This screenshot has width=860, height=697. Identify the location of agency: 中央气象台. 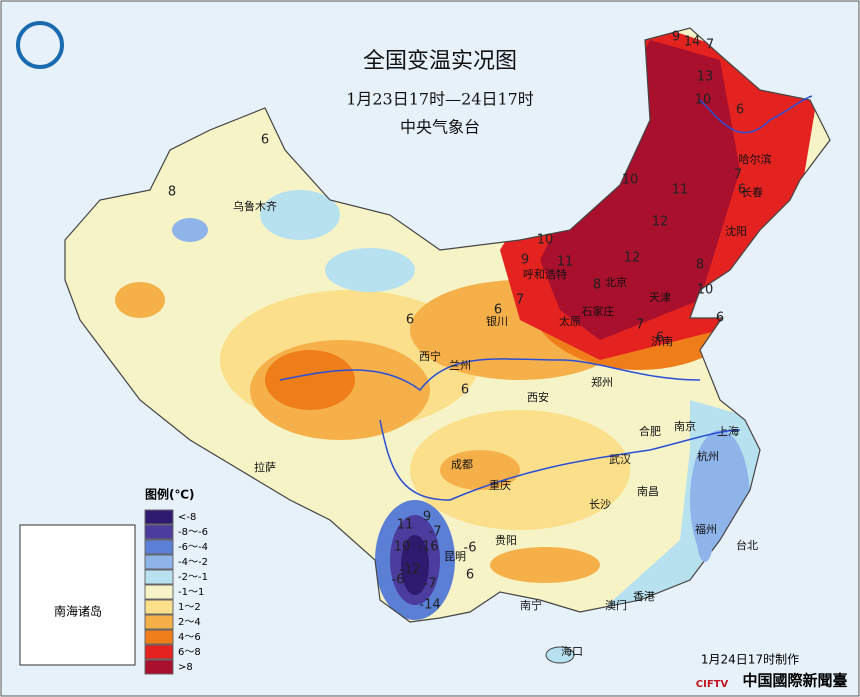
(440, 127).